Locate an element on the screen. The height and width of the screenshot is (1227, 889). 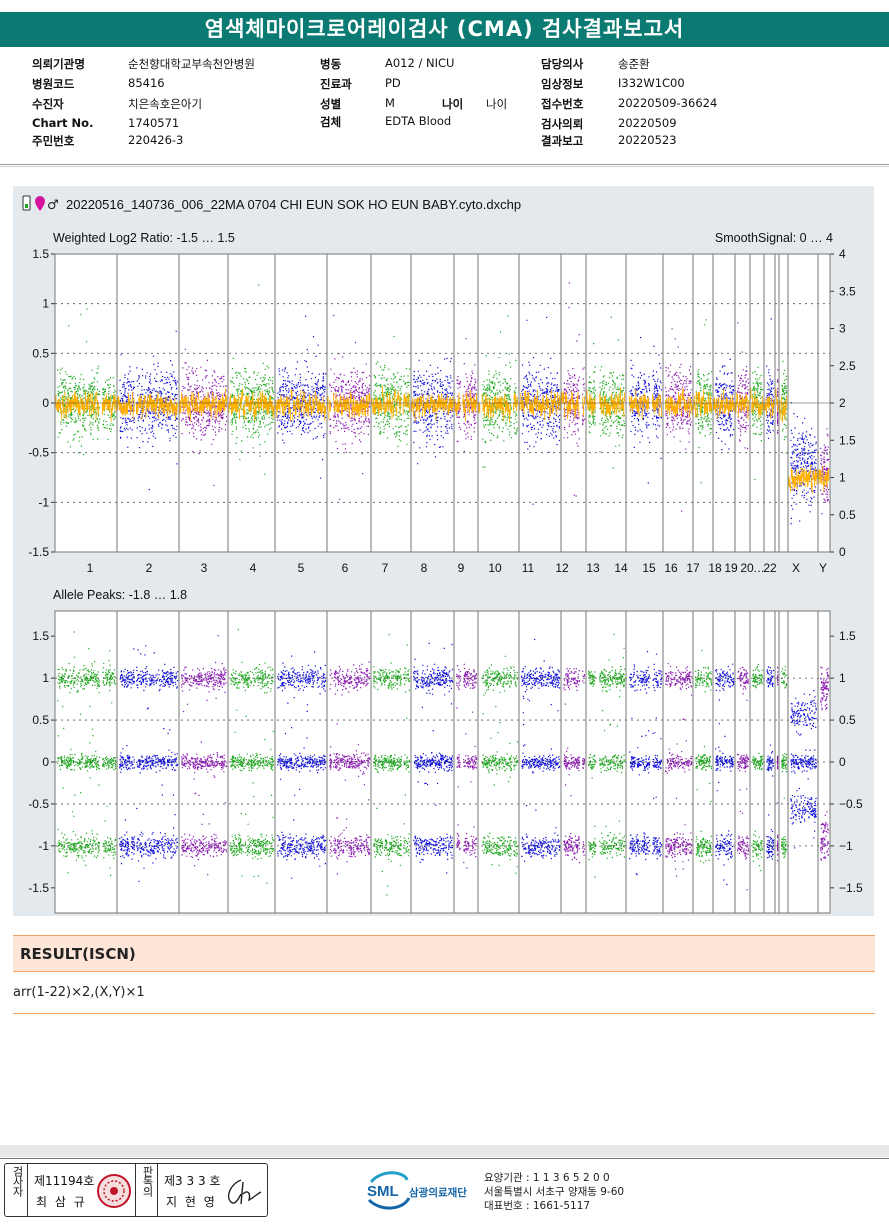
info-label: Chart No. is located at coordinates (63, 123).